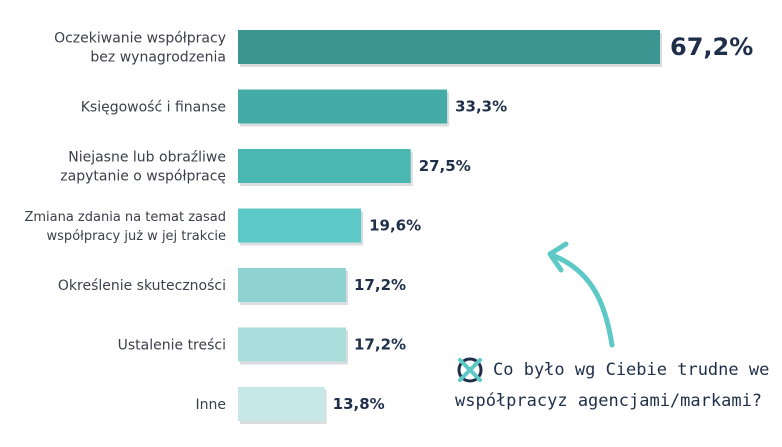 This screenshot has width=782, height=447. What do you see at coordinates (470, 370) in the screenshot?
I see `x-circle-icon` at bounding box center [470, 370].